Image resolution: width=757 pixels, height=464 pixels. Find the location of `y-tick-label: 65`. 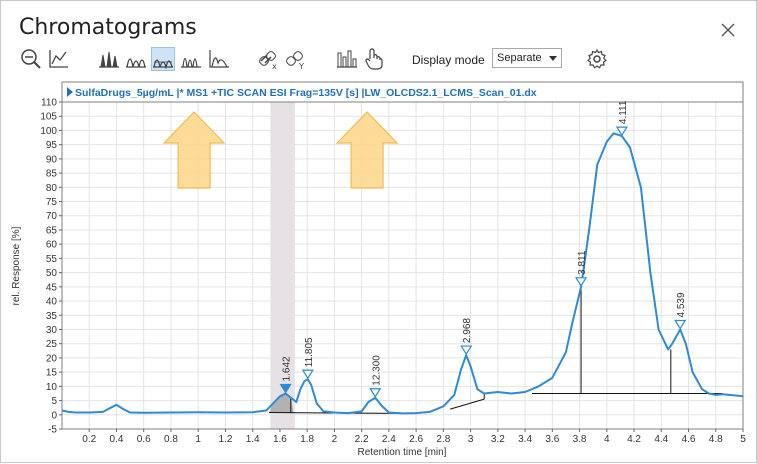

y-tick-label: 65 is located at coordinates (52, 230).